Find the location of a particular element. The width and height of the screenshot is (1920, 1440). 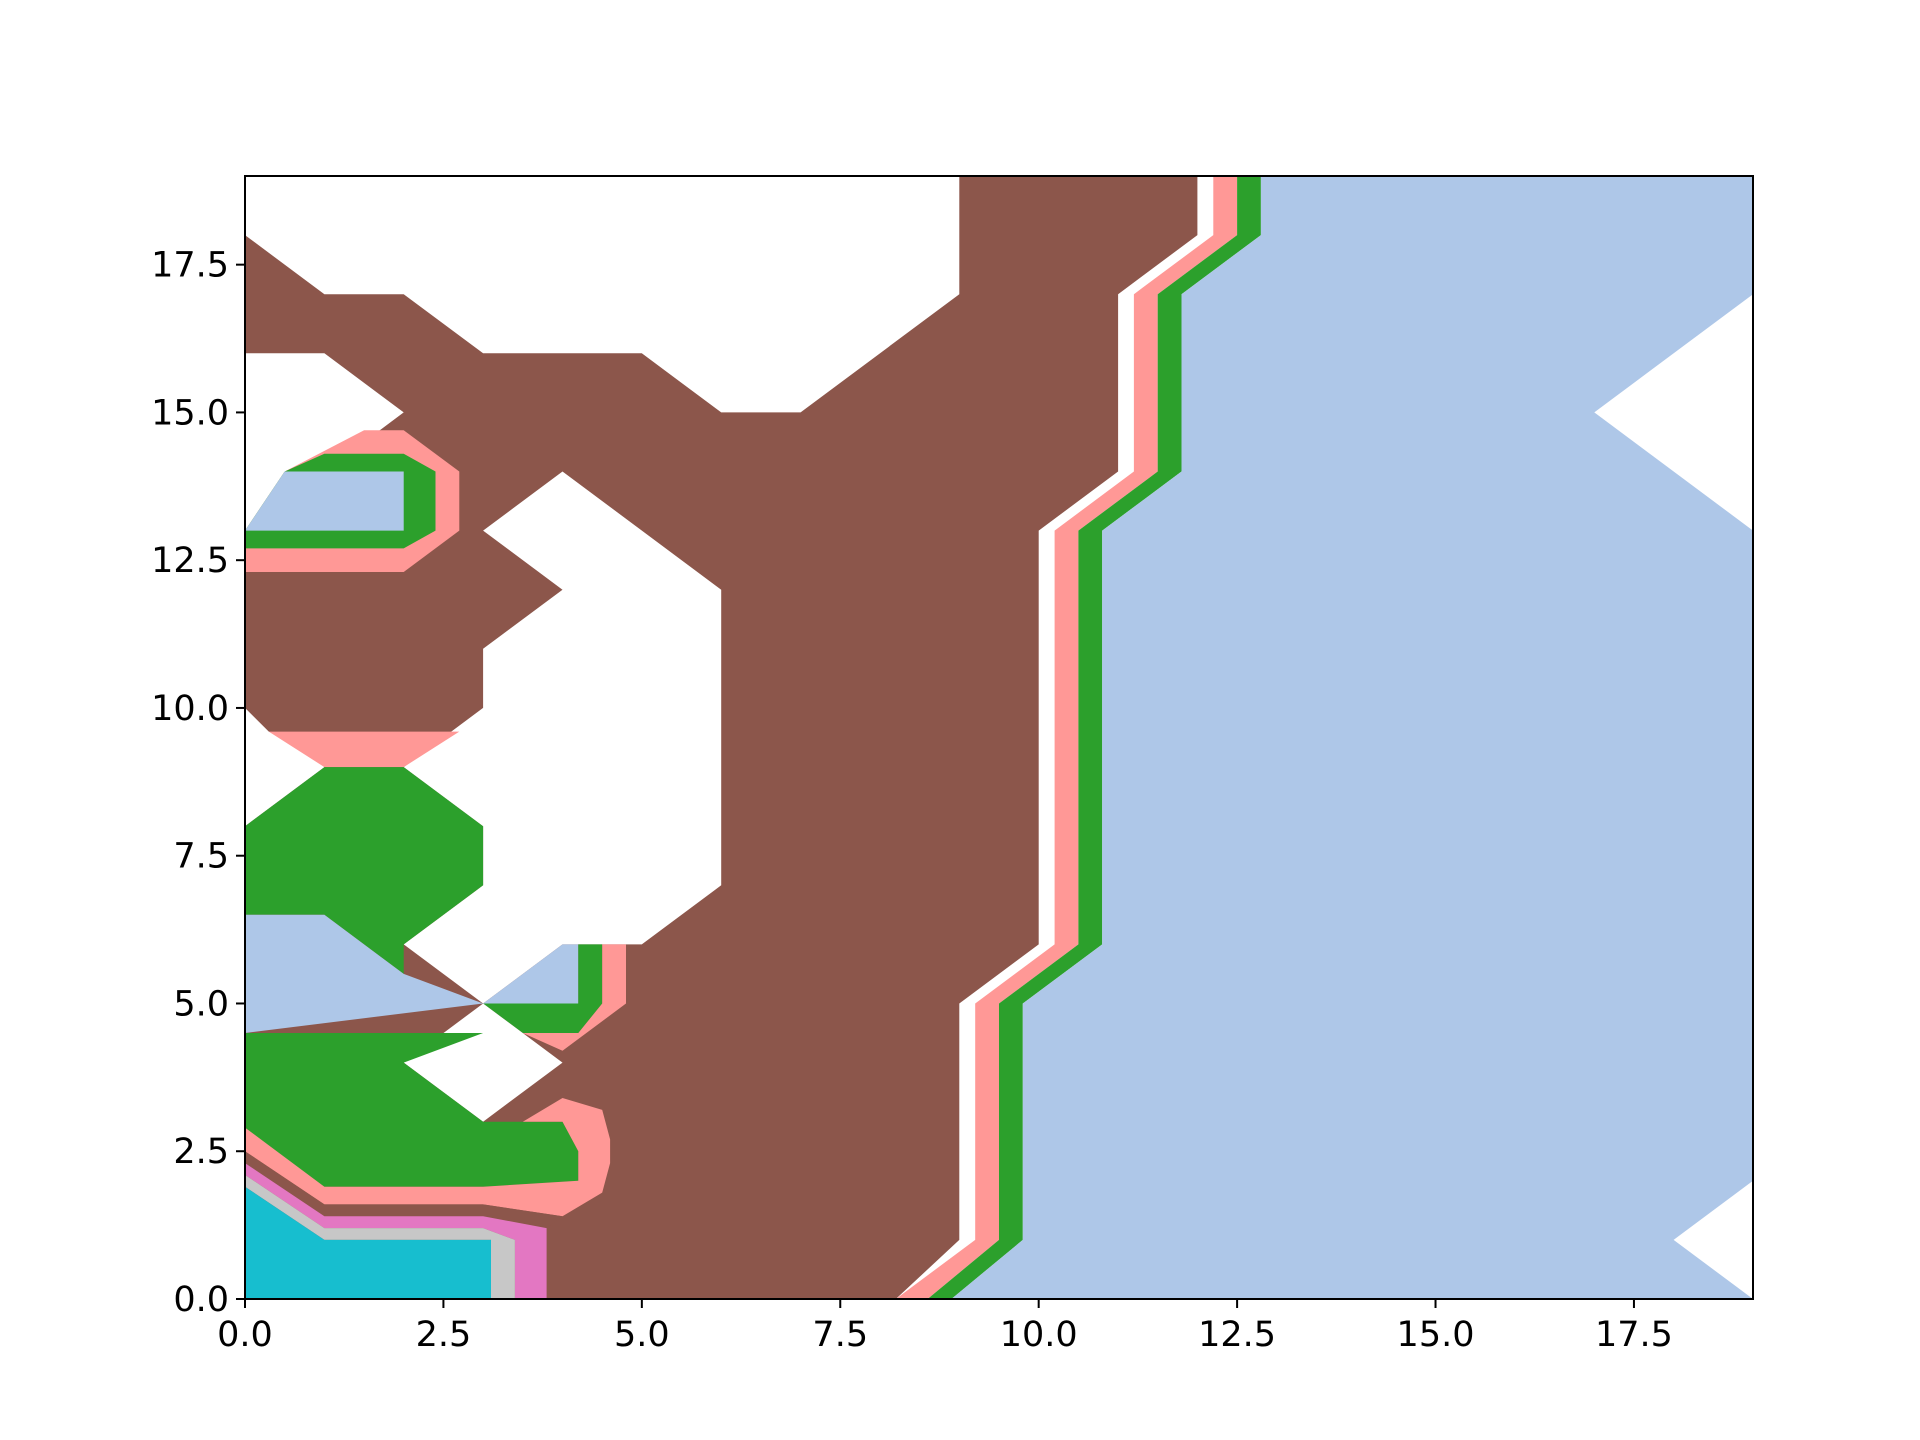

y-tick-label: 17.5 is located at coordinates (190, 266).